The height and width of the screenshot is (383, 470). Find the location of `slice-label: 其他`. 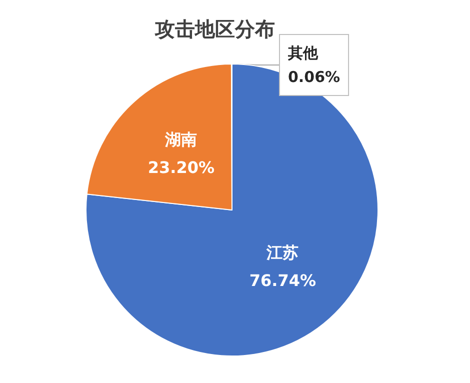

slice-label: 其他 is located at coordinates (303, 53).